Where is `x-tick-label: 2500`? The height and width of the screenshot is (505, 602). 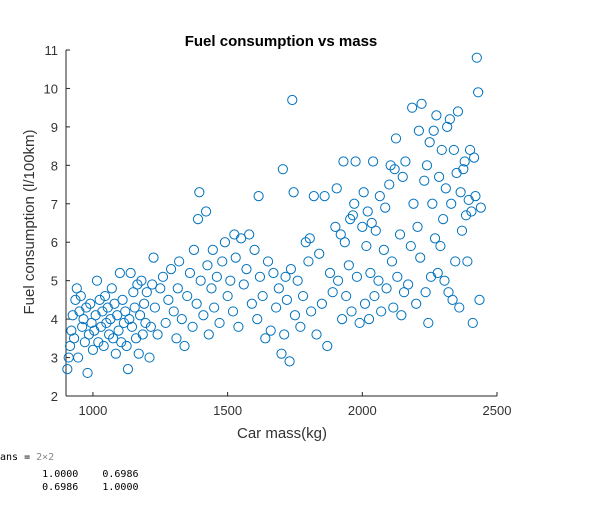 x-tick-label: 2500 is located at coordinates (497, 410).